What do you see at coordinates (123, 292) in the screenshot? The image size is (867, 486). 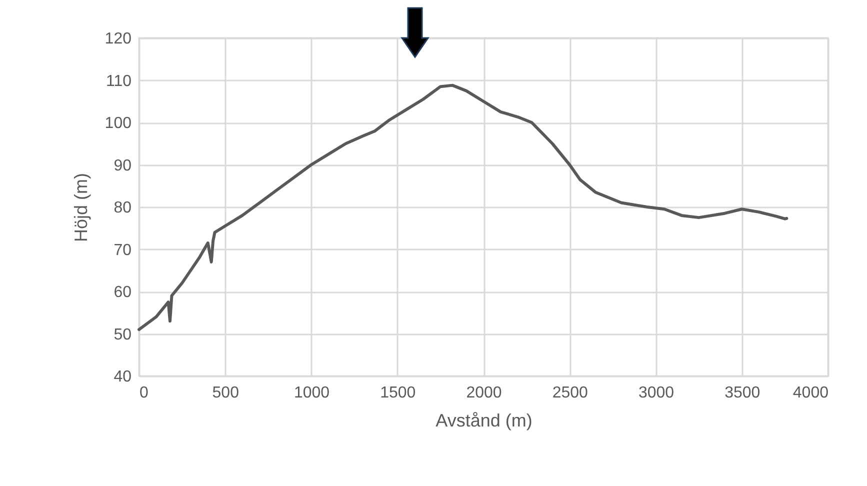 I see `y-tick-label: 60` at bounding box center [123, 292].